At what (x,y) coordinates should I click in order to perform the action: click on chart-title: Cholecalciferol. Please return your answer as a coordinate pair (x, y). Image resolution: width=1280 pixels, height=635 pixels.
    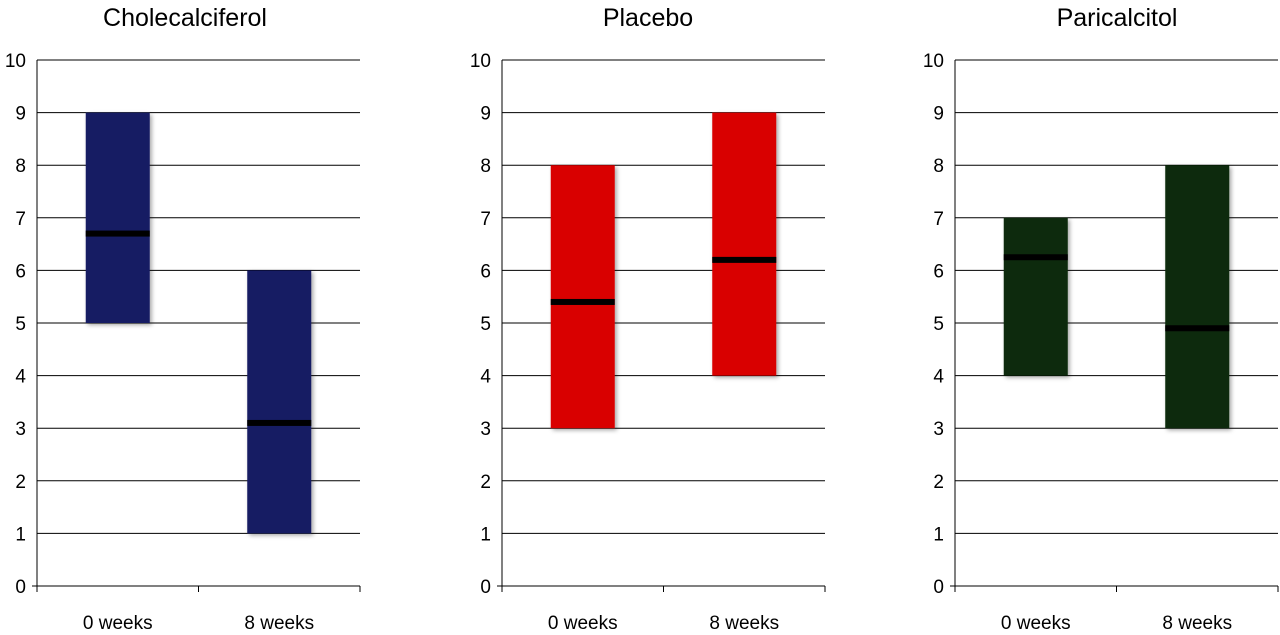
    Looking at the image, I should click on (185, 18).